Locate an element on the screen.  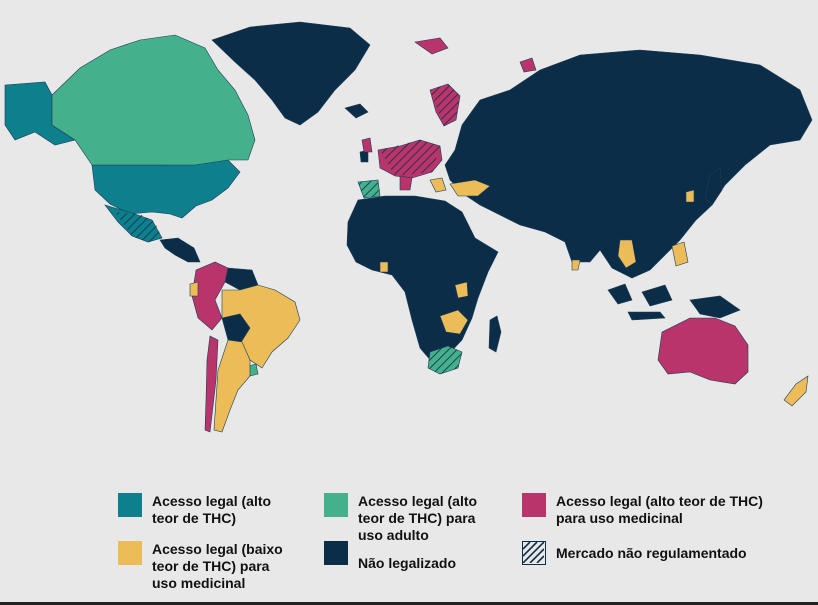
region-sri-lanka is located at coordinates (576, 265).